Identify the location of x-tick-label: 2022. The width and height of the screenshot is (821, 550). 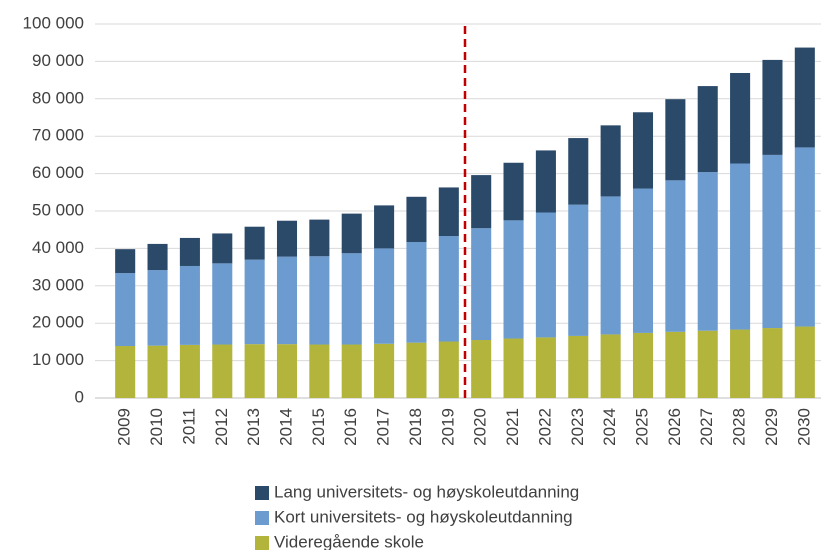
(544, 427).